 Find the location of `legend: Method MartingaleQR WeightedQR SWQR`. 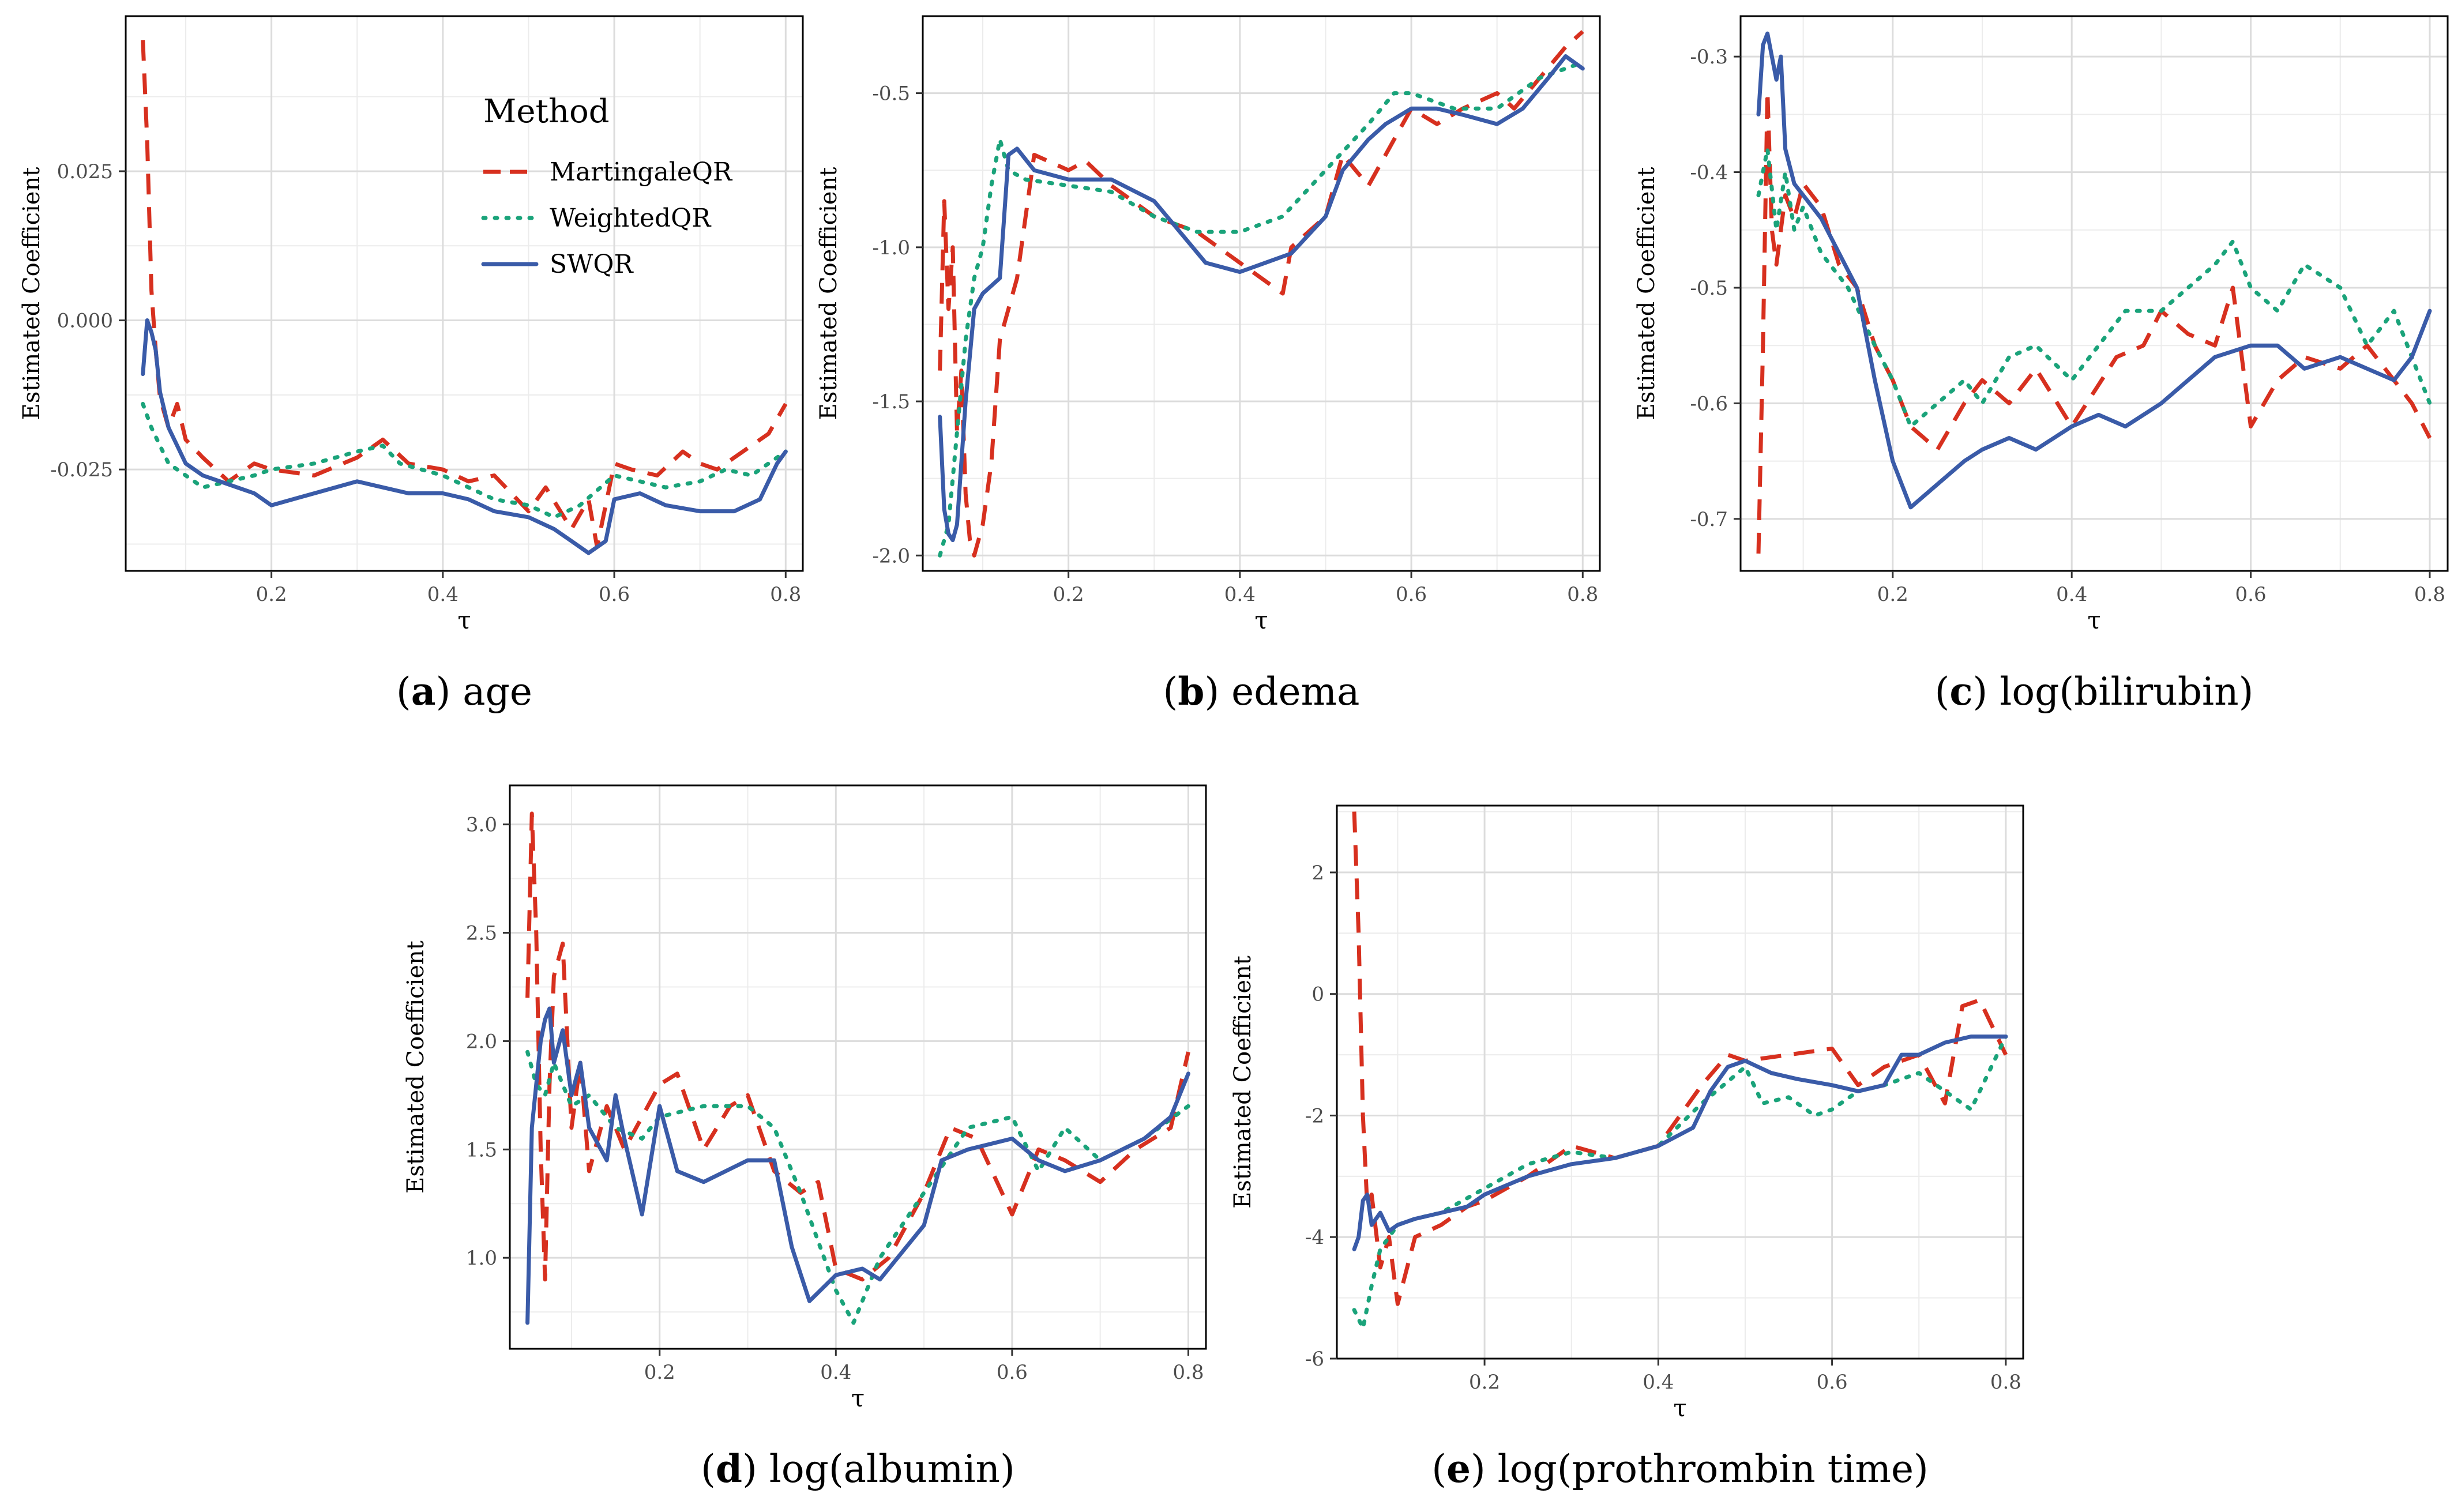

legend: Method MartingaleQR WeightedQR SWQR is located at coordinates (607, 186).